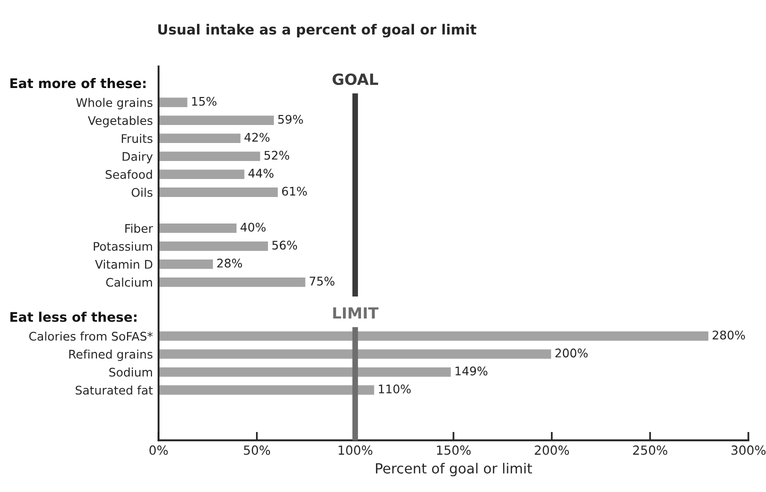 Image resolution: width=766 pixels, height=492 pixels. What do you see at coordinates (114, 390) in the screenshot?
I see `y-tick-label: Saturated fat` at bounding box center [114, 390].